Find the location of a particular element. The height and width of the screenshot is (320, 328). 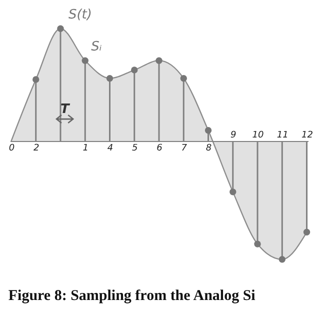

x-tick-label: 9 is located at coordinates (233, 135).